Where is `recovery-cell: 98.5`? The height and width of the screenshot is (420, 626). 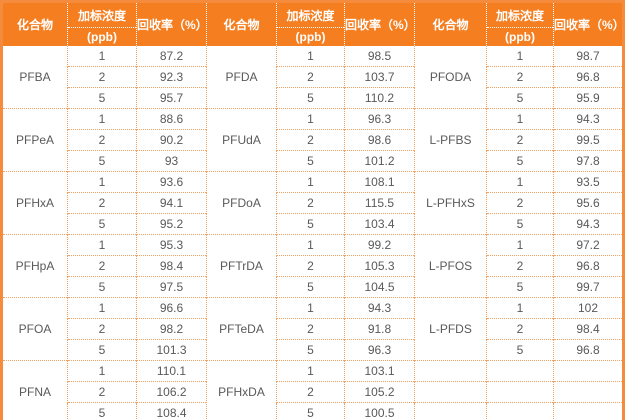 recovery-cell: 98.5 is located at coordinates (379, 56).